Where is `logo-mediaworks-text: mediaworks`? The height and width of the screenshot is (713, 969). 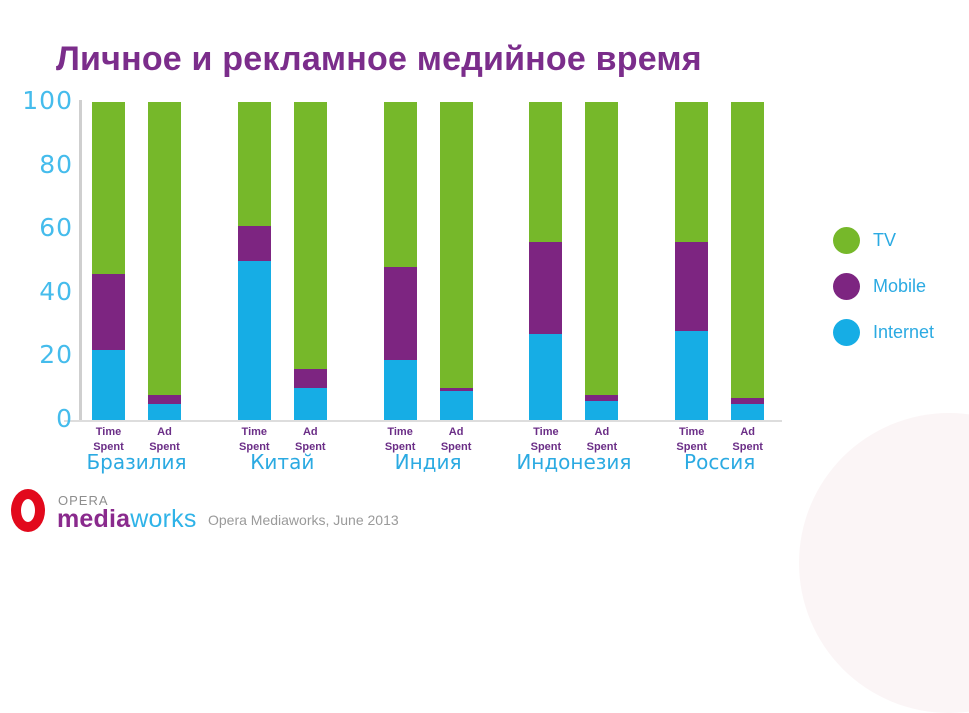 logo-mediaworks-text: mediaworks is located at coordinates (127, 519).